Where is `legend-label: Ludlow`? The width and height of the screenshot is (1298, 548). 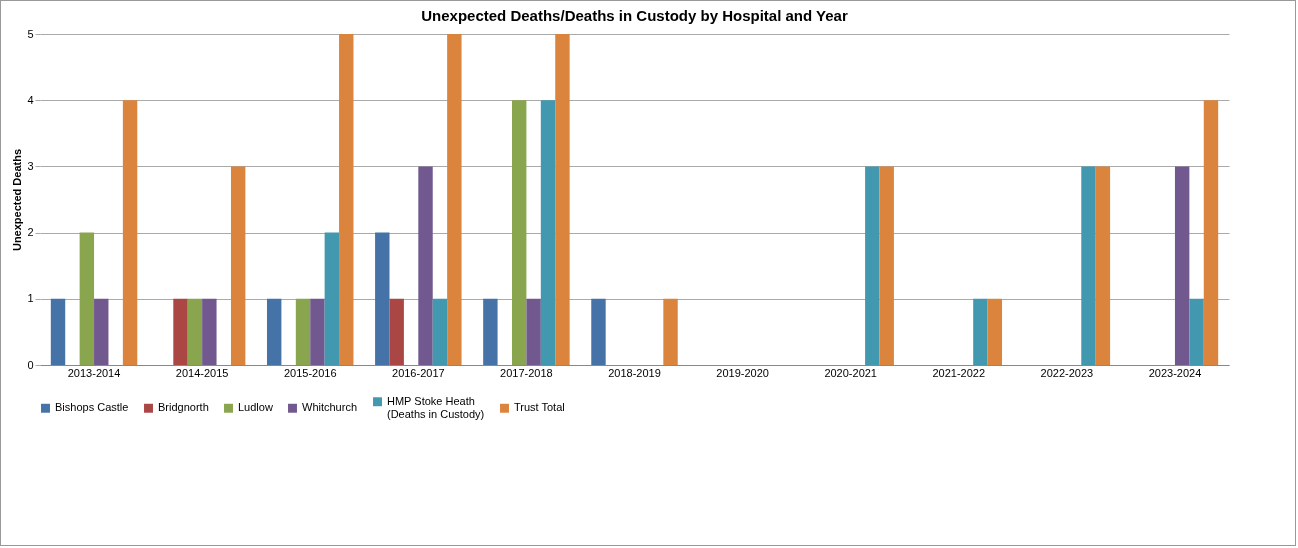
legend-label: Ludlow is located at coordinates (255, 407).